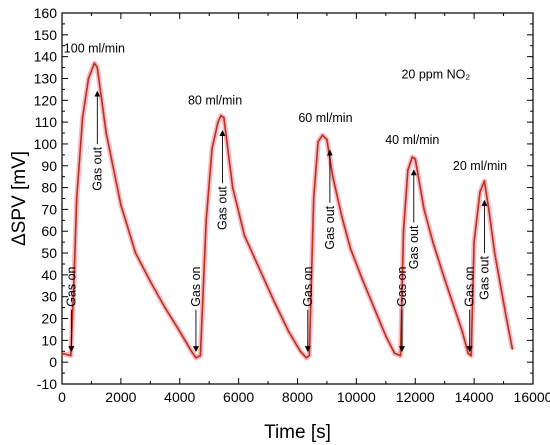 Image resolution: width=550 pixels, height=445 pixels. Describe the element at coordinates (46, 144) in the screenshot. I see `y-tick-label: 100` at that location.